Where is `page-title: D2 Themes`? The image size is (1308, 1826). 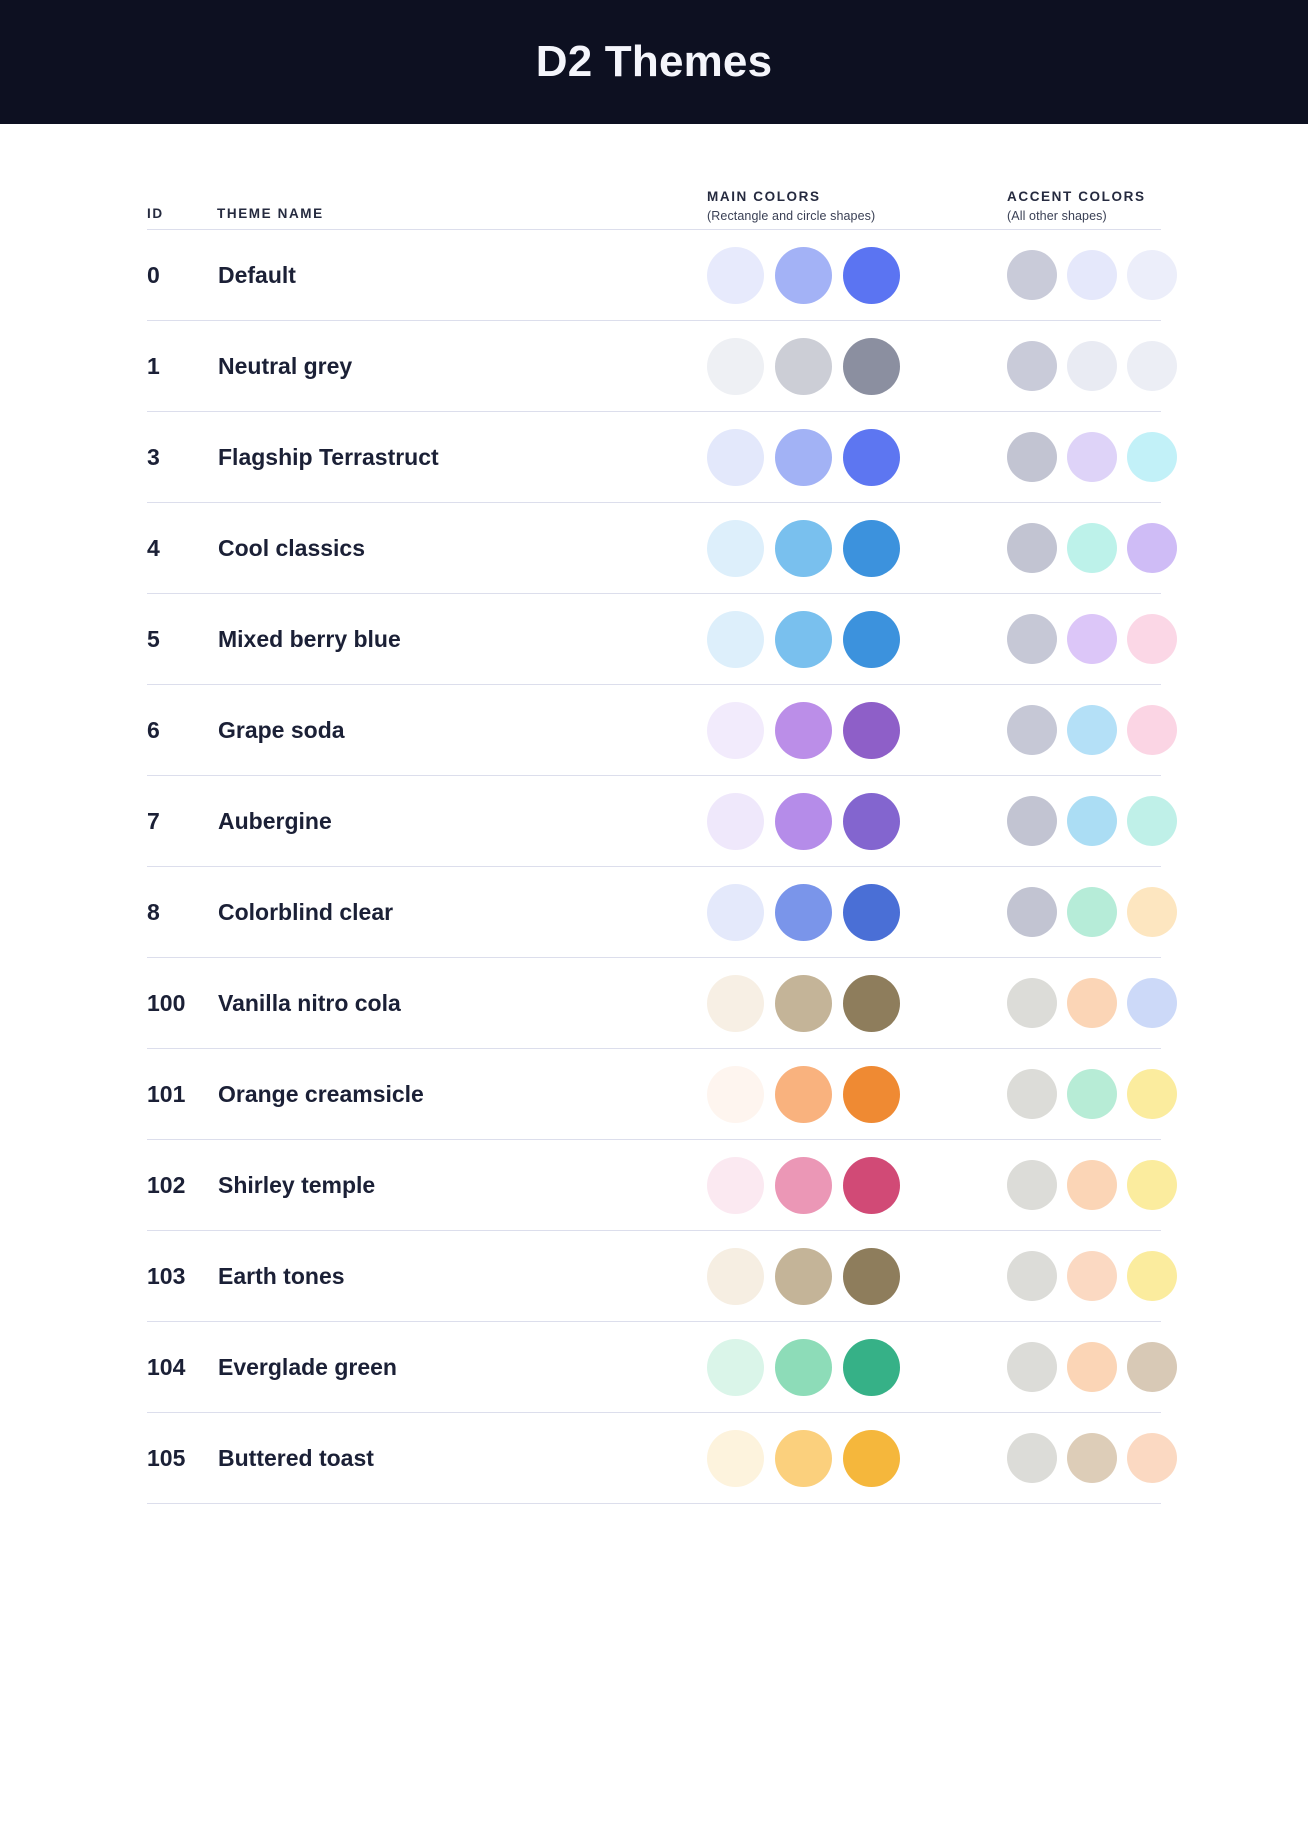 page-title: D2 Themes is located at coordinates (654, 61).